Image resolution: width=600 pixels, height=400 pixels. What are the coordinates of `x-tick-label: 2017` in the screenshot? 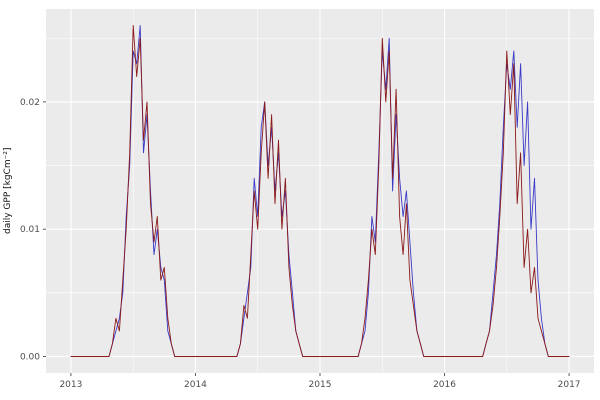 It's located at (569, 385).